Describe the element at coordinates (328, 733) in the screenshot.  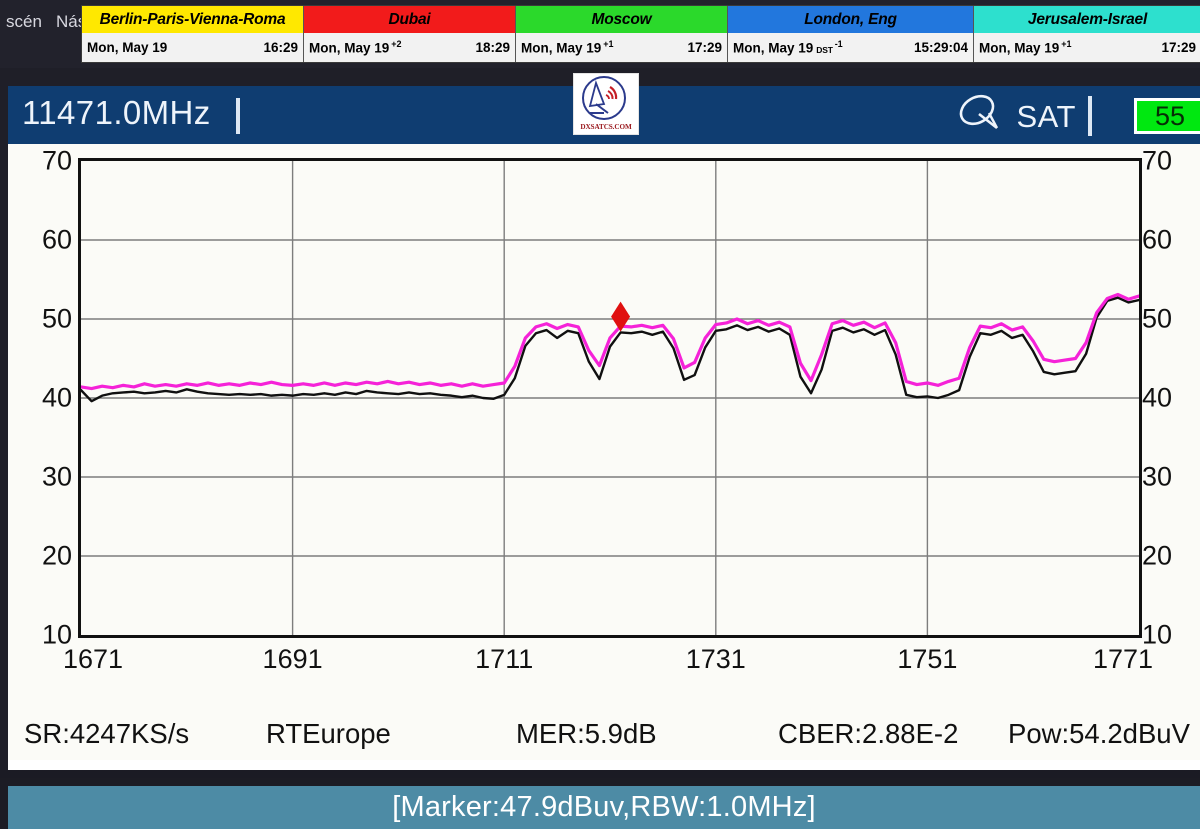
I see `service-name-value: RTEurope` at that location.